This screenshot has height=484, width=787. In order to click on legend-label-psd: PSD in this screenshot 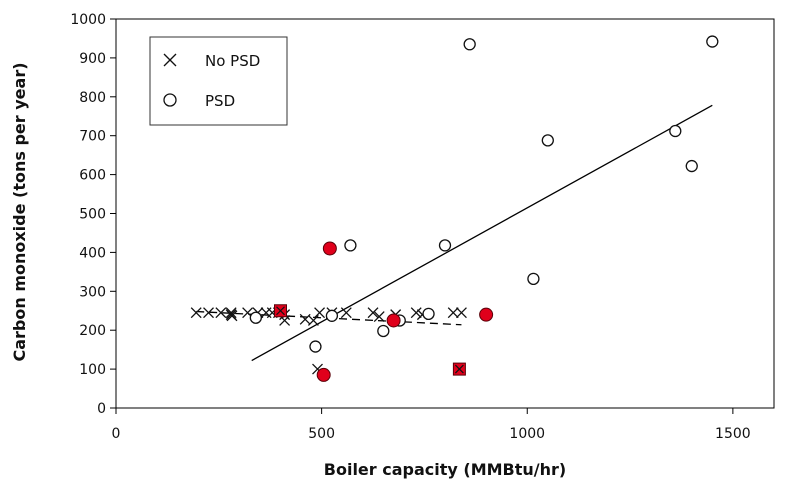, I will do `click(220, 101)`.